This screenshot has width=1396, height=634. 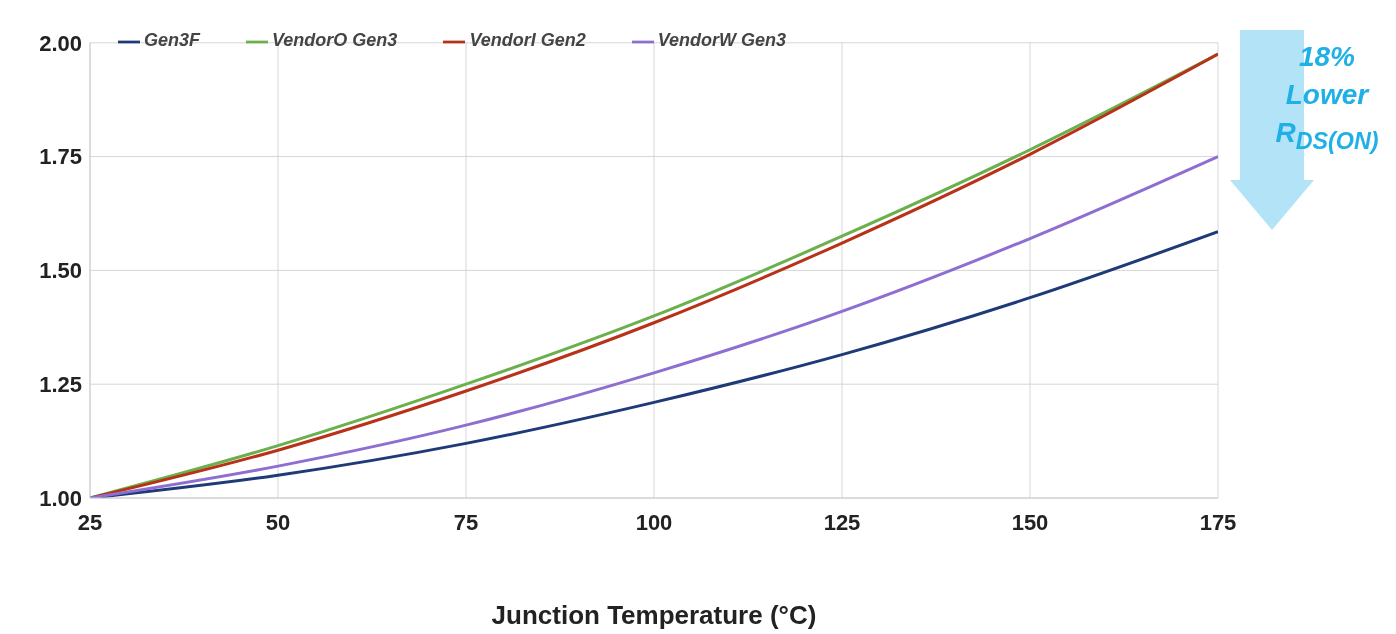 I want to click on y-tick-label: 1.50, so click(x=60, y=271).